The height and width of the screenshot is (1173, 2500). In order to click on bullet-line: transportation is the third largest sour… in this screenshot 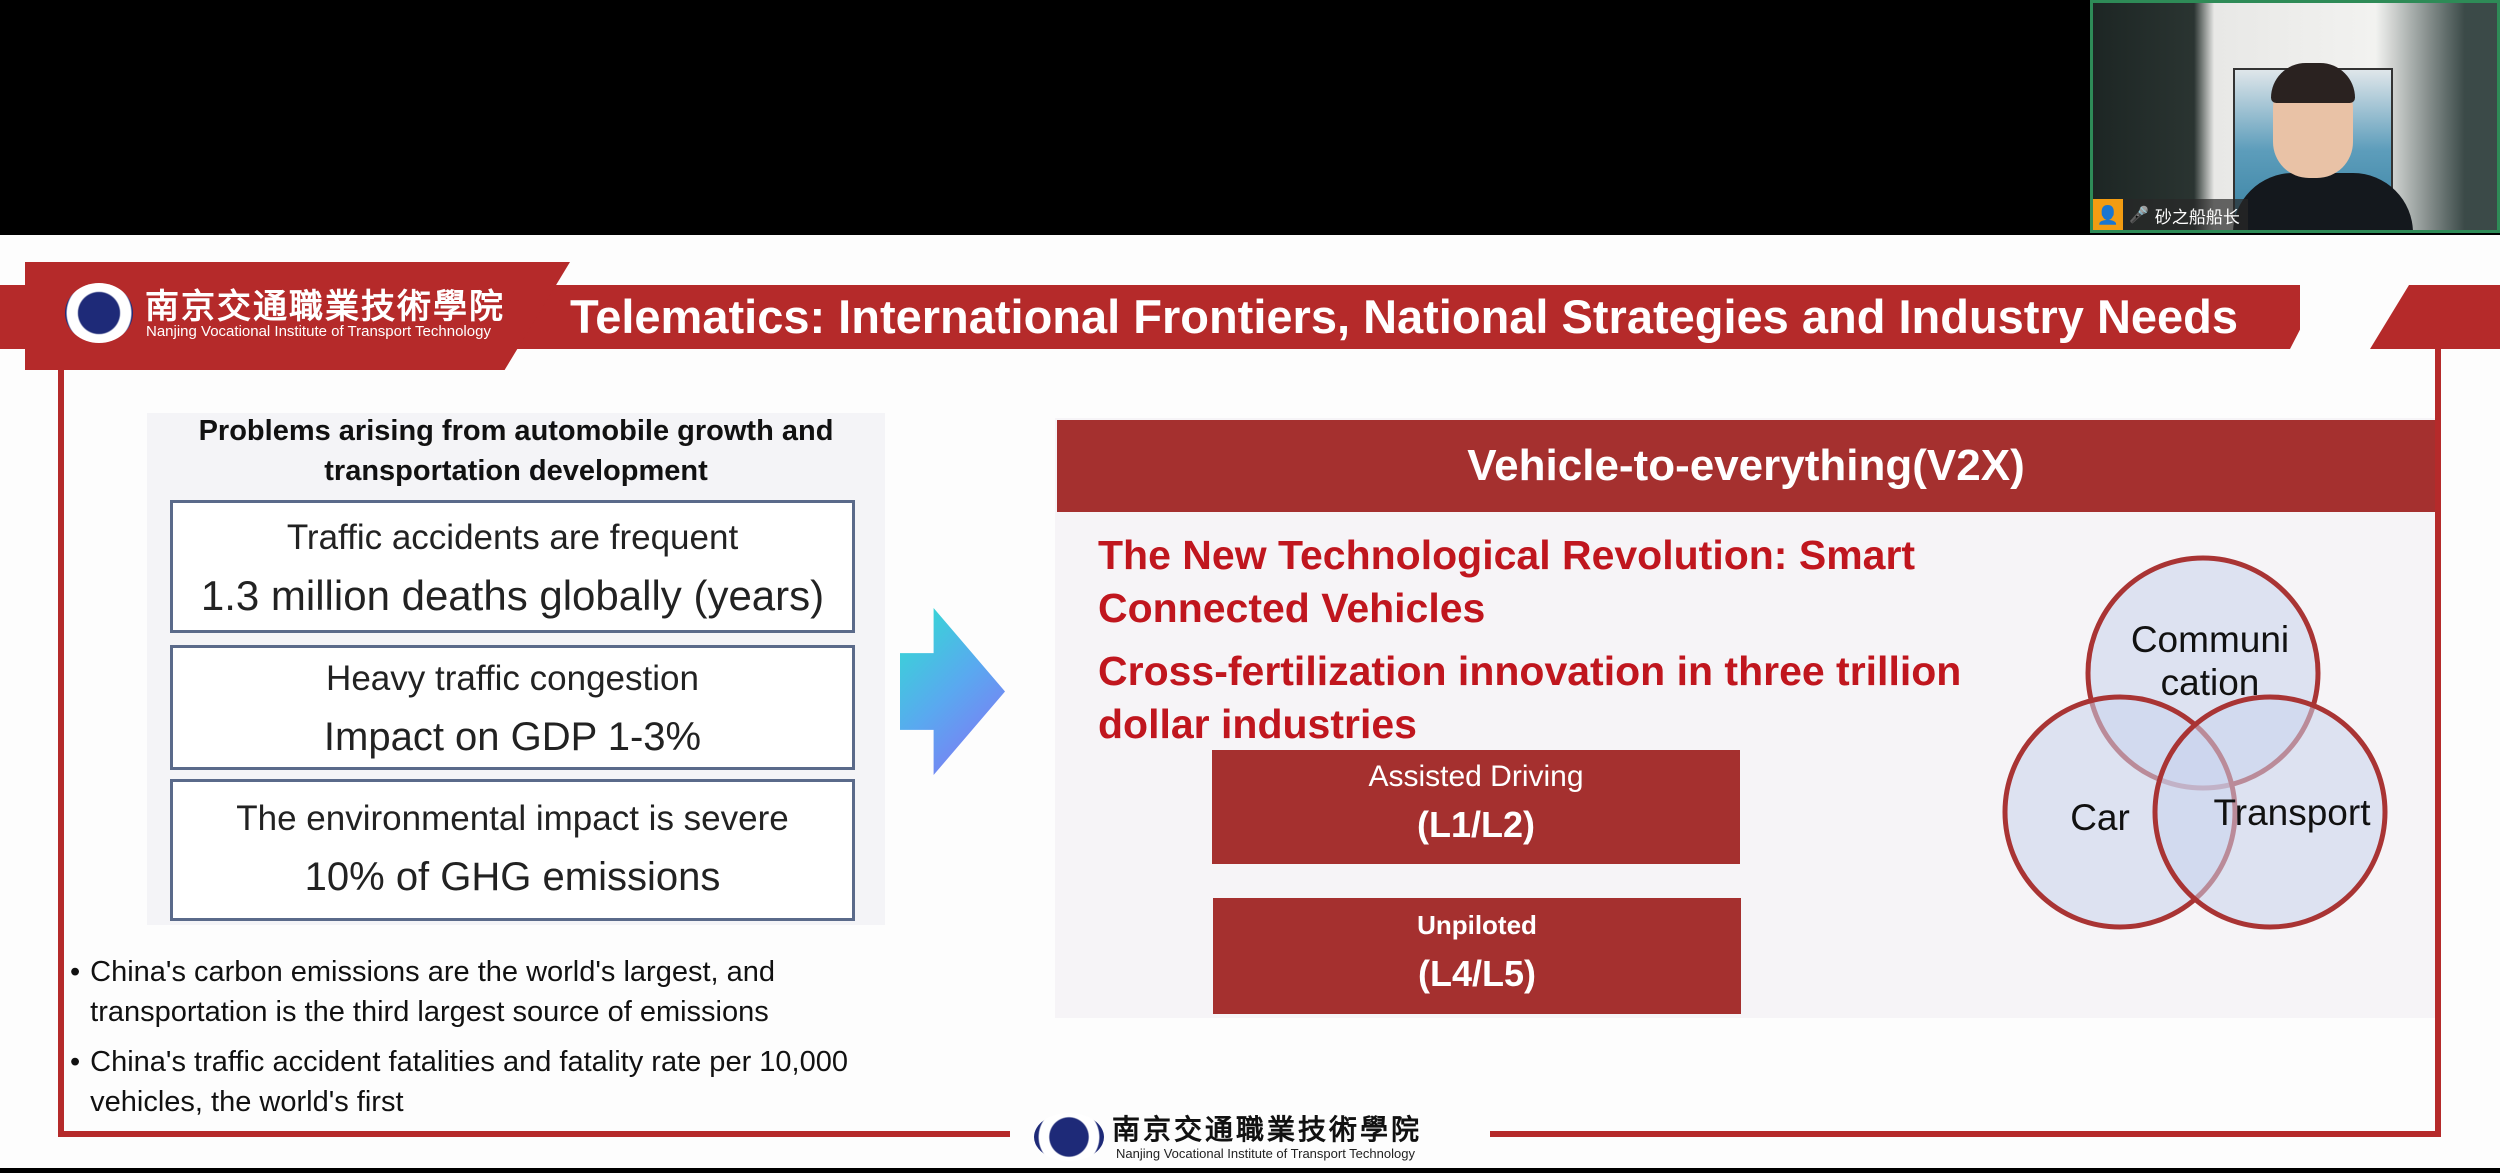, I will do `click(429, 1012)`.